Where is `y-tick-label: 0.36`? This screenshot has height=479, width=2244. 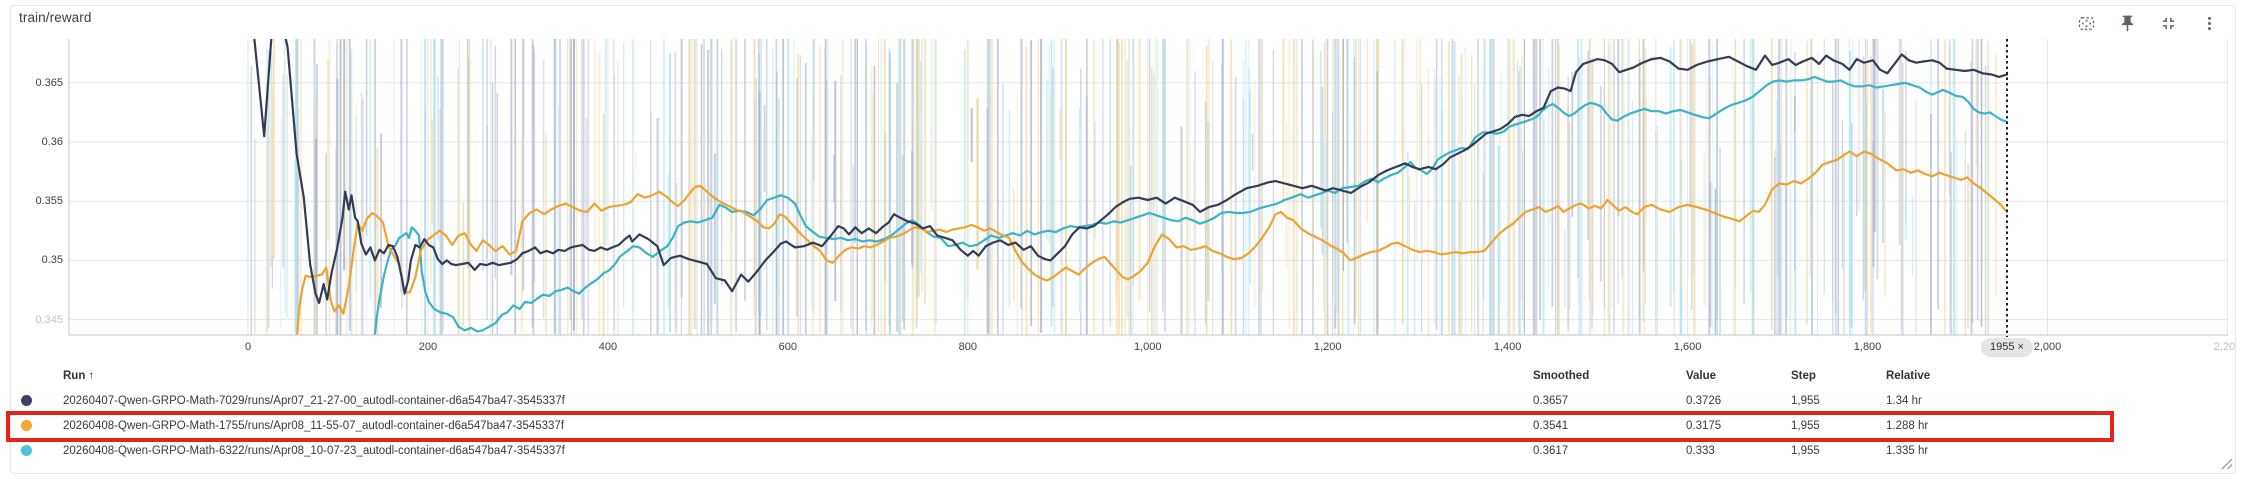 y-tick-label: 0.36 is located at coordinates (52, 142).